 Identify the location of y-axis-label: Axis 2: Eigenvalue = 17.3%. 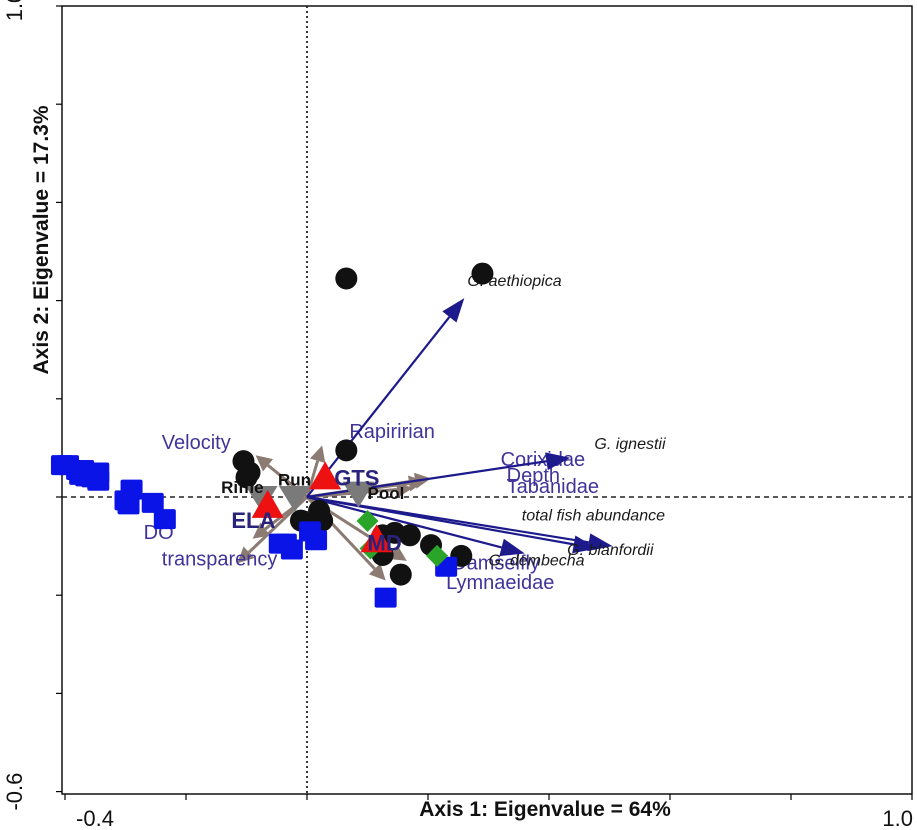
(41, 239).